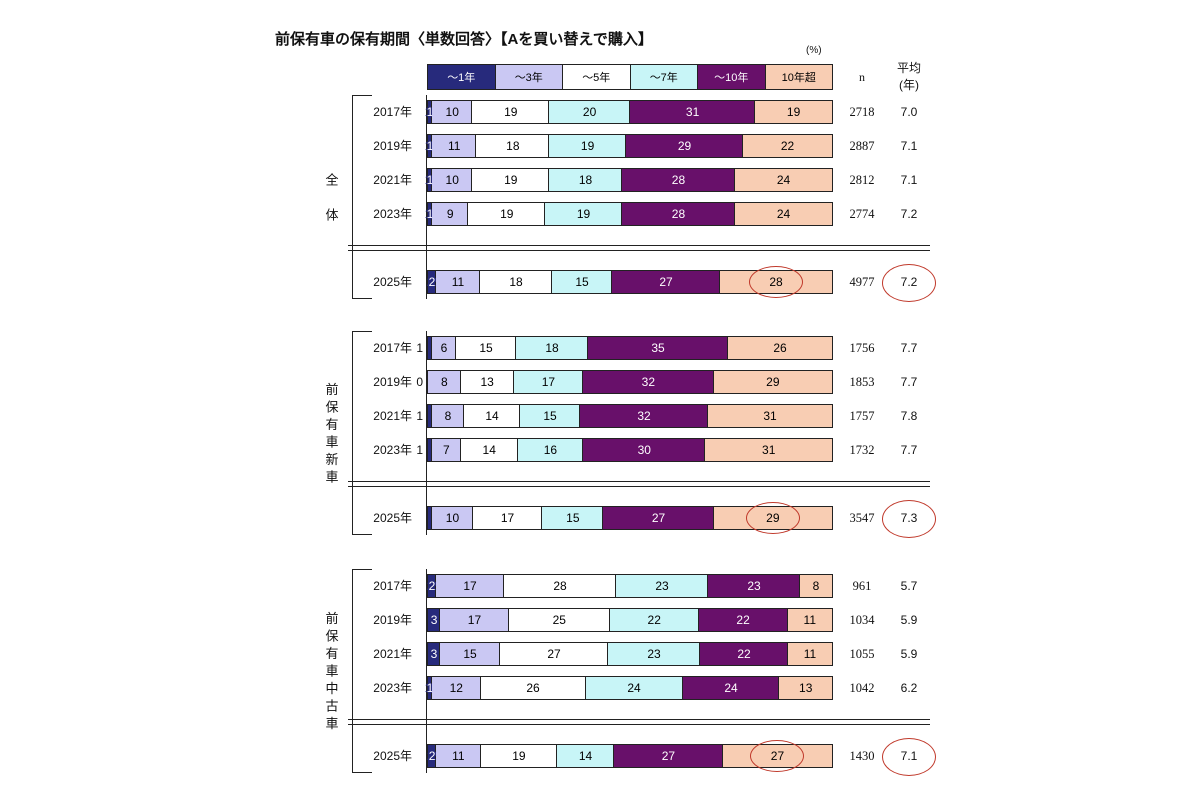 Image resolution: width=1200 pixels, height=800 pixels. I want to click on segment-value-label: 20, so click(589, 112).